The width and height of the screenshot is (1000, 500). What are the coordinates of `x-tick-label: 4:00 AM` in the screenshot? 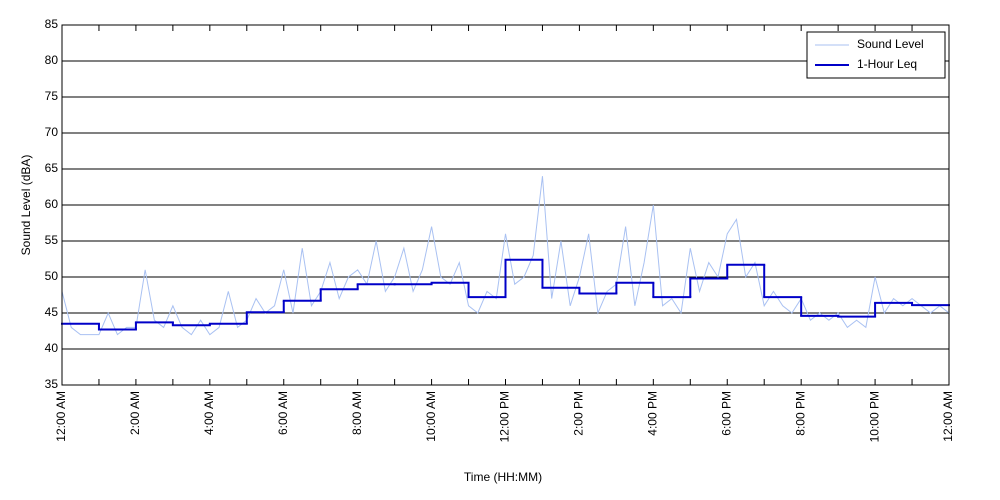 It's located at (209, 413).